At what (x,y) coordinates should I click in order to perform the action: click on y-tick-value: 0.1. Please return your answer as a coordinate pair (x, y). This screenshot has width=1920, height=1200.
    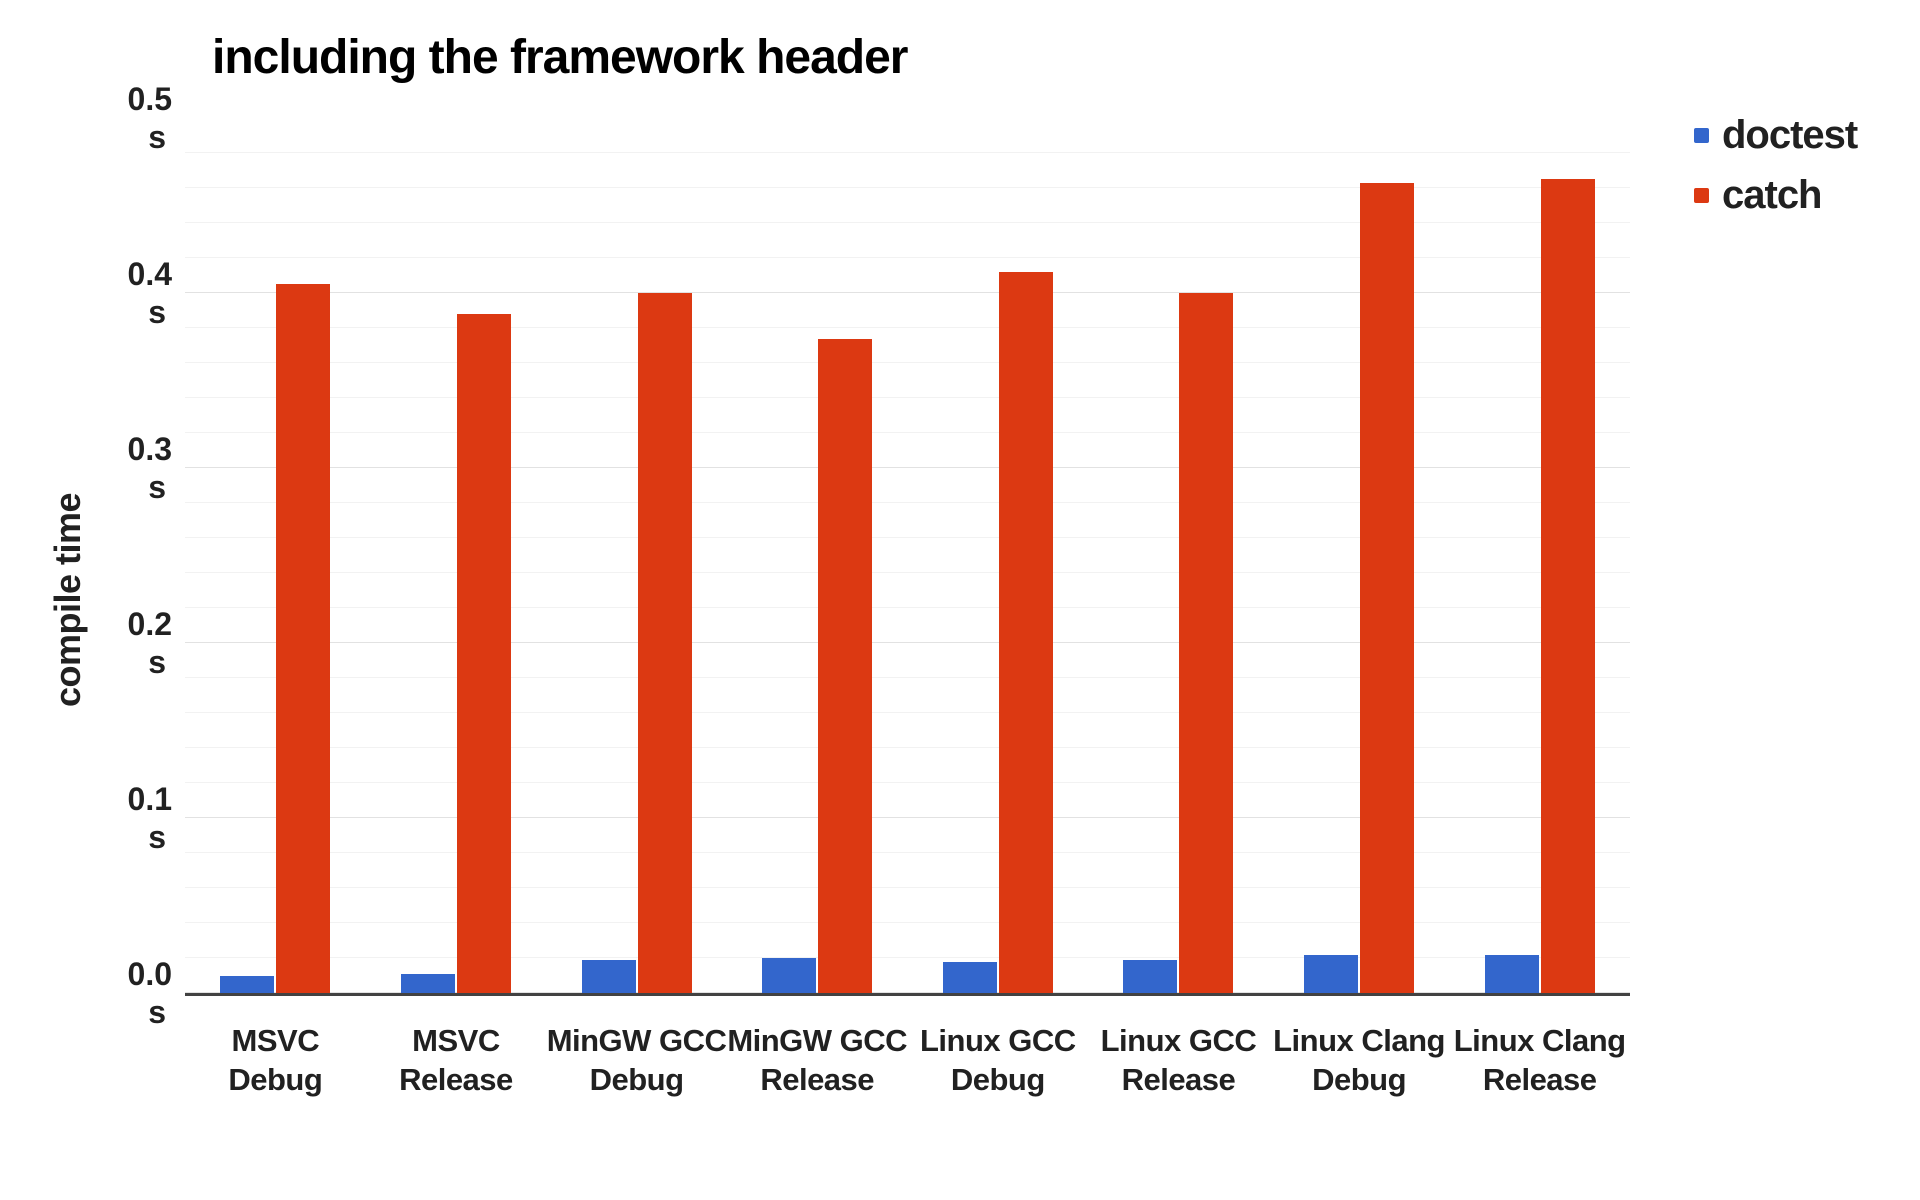
    Looking at the image, I should click on (149, 799).